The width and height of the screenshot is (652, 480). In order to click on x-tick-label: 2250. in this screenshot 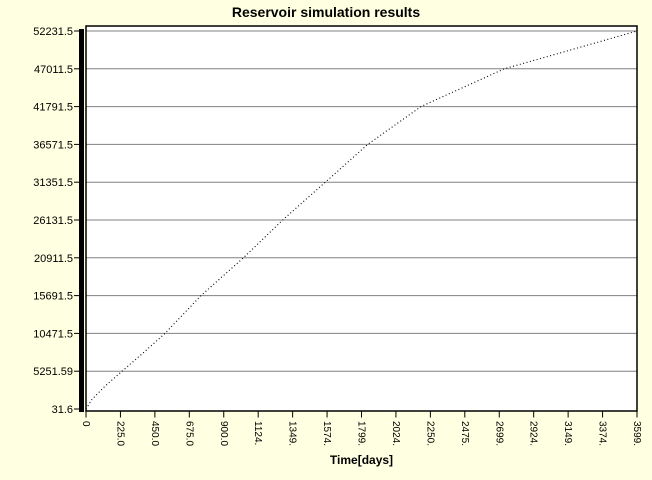, I will do `click(429, 433)`.